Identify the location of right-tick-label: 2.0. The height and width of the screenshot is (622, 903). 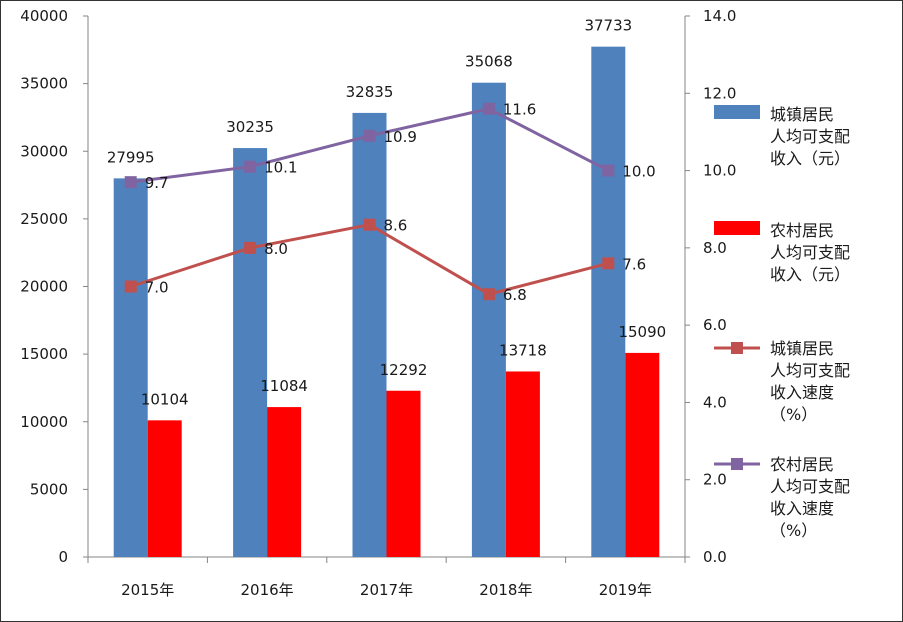
(715, 480).